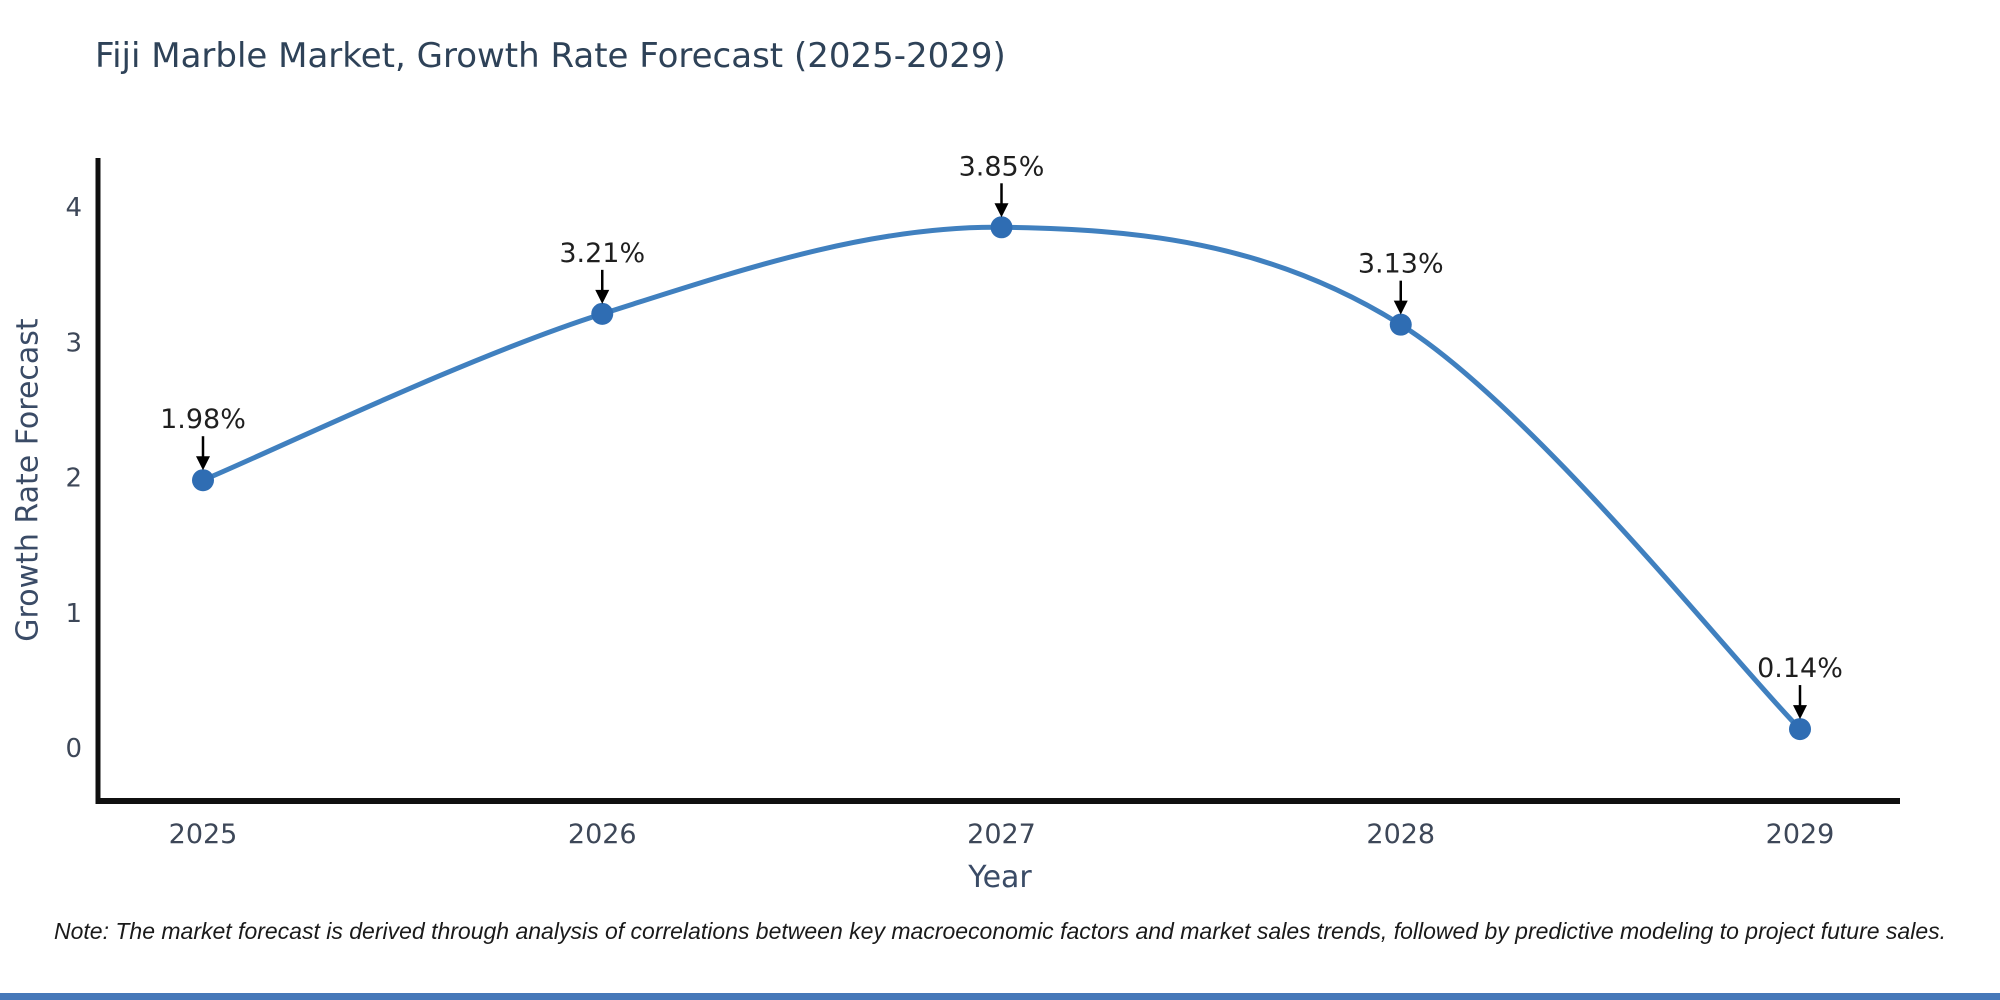  Describe the element at coordinates (73, 749) in the screenshot. I see `y-tick-label: 0` at that location.